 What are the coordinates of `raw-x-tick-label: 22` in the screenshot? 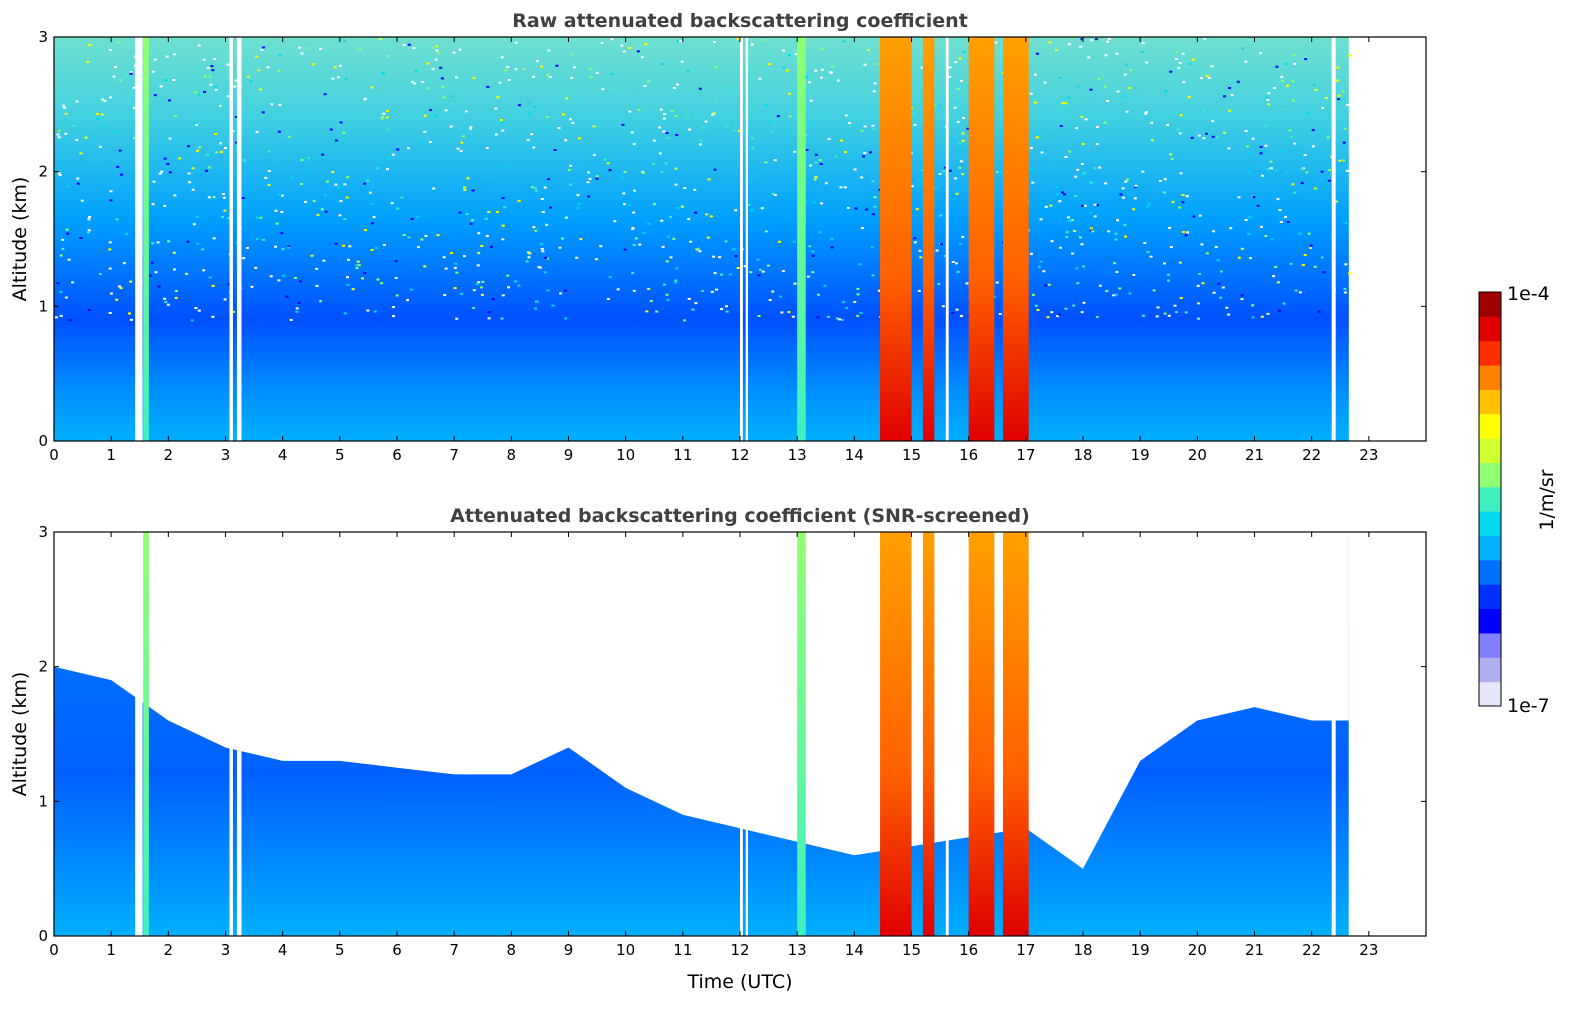 It's located at (1311, 455).